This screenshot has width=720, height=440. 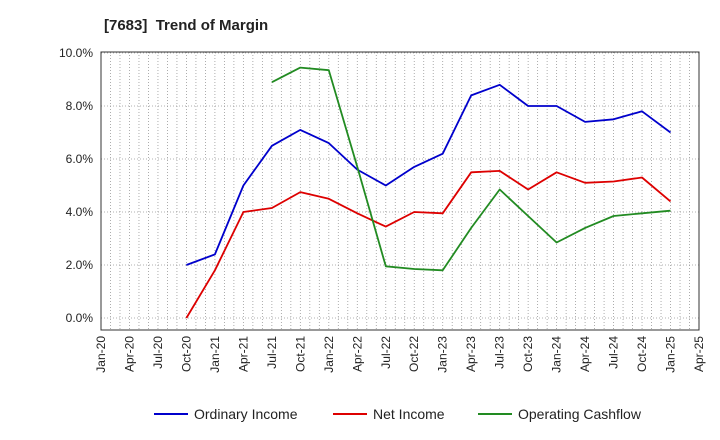 What do you see at coordinates (386, 352) in the screenshot?
I see `x-tick-label: Jul-22` at bounding box center [386, 352].